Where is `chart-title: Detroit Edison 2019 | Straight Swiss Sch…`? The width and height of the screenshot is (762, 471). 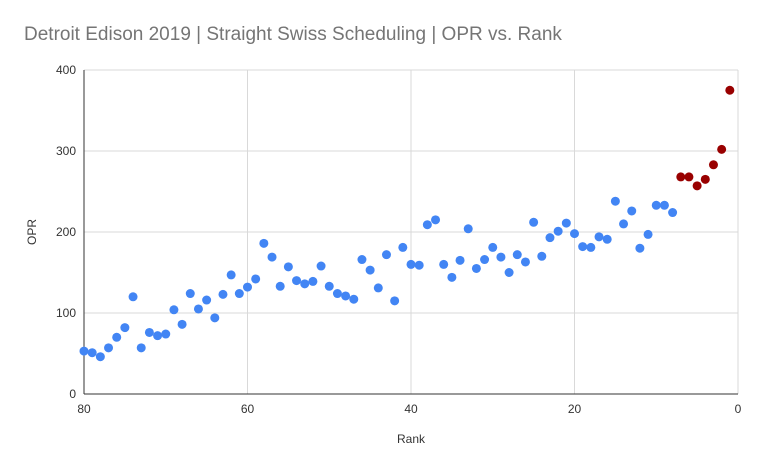
chart-title: Detroit Edison 2019 | Straight Swiss Sch… is located at coordinates (293, 34).